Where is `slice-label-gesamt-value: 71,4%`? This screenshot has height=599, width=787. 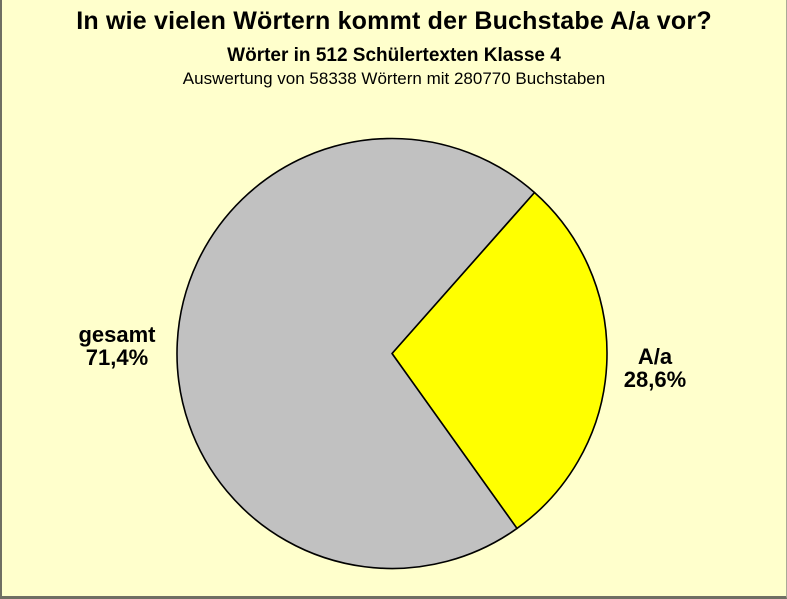
slice-label-gesamt-value: 71,4% is located at coordinates (117, 357).